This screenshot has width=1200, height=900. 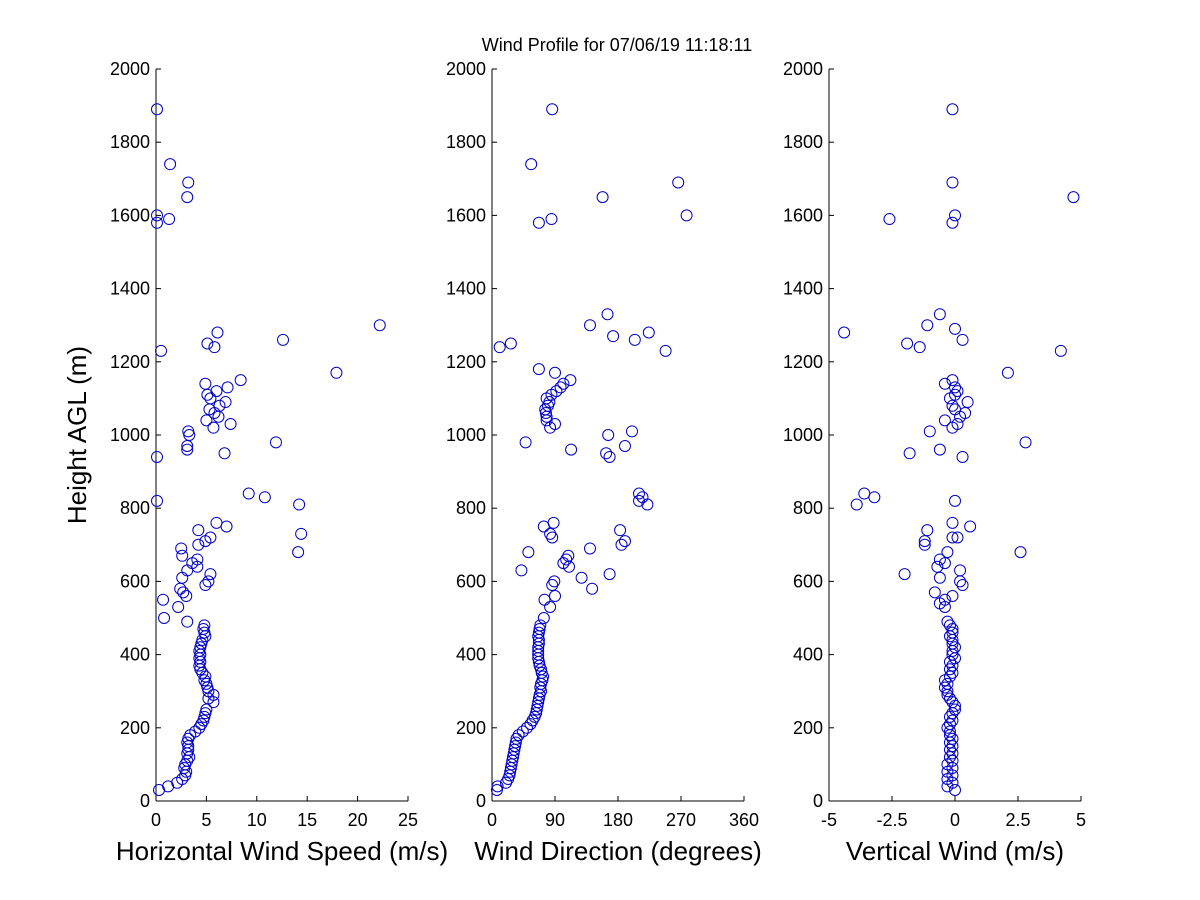 What do you see at coordinates (955, 851) in the screenshot?
I see `x-axis-label: Vertical Wind (m/s)` at bounding box center [955, 851].